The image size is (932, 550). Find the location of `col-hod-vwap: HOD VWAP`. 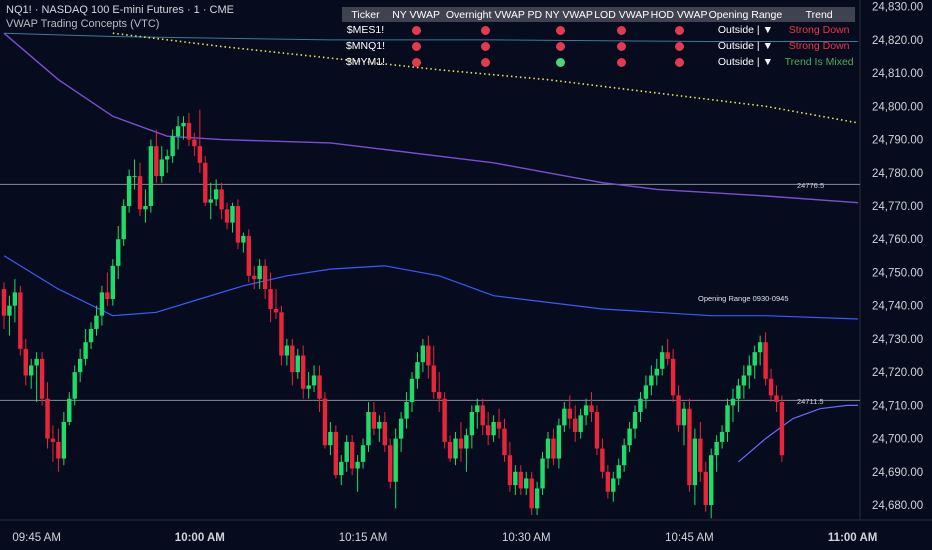

col-hod-vwap: HOD VWAP is located at coordinates (679, 14).